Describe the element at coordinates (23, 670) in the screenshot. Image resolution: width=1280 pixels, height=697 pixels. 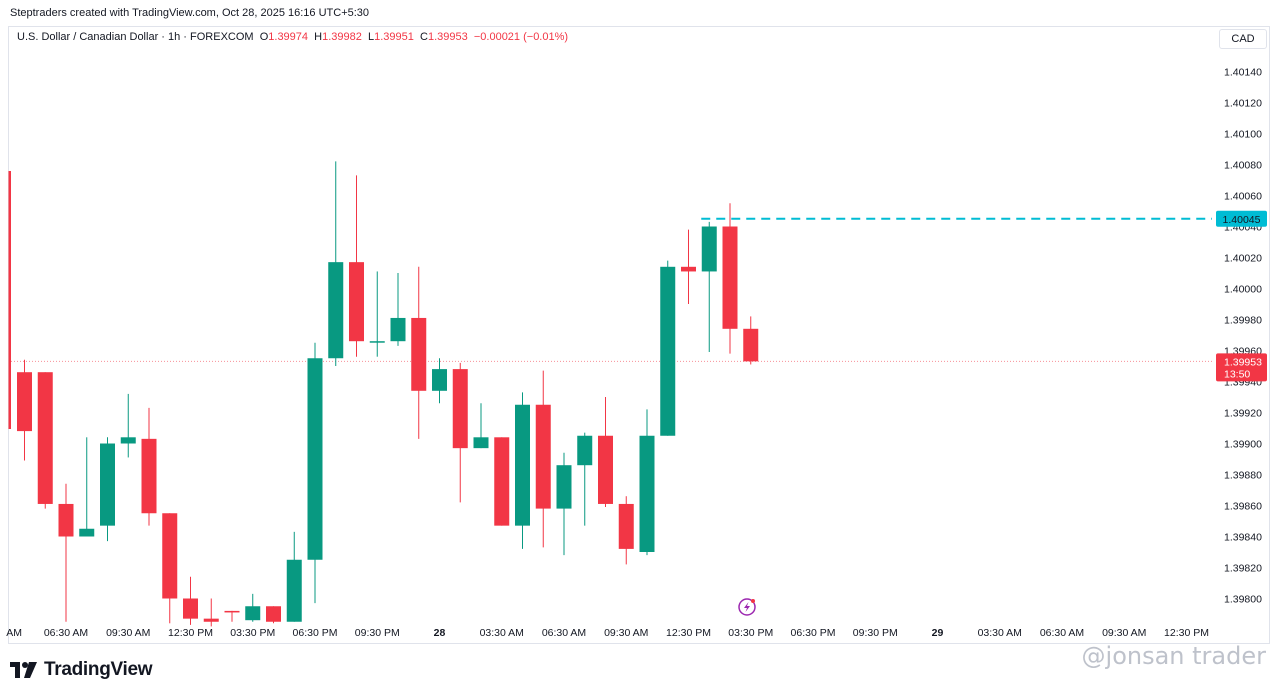
I see `tradingview-logo-icon` at that location.